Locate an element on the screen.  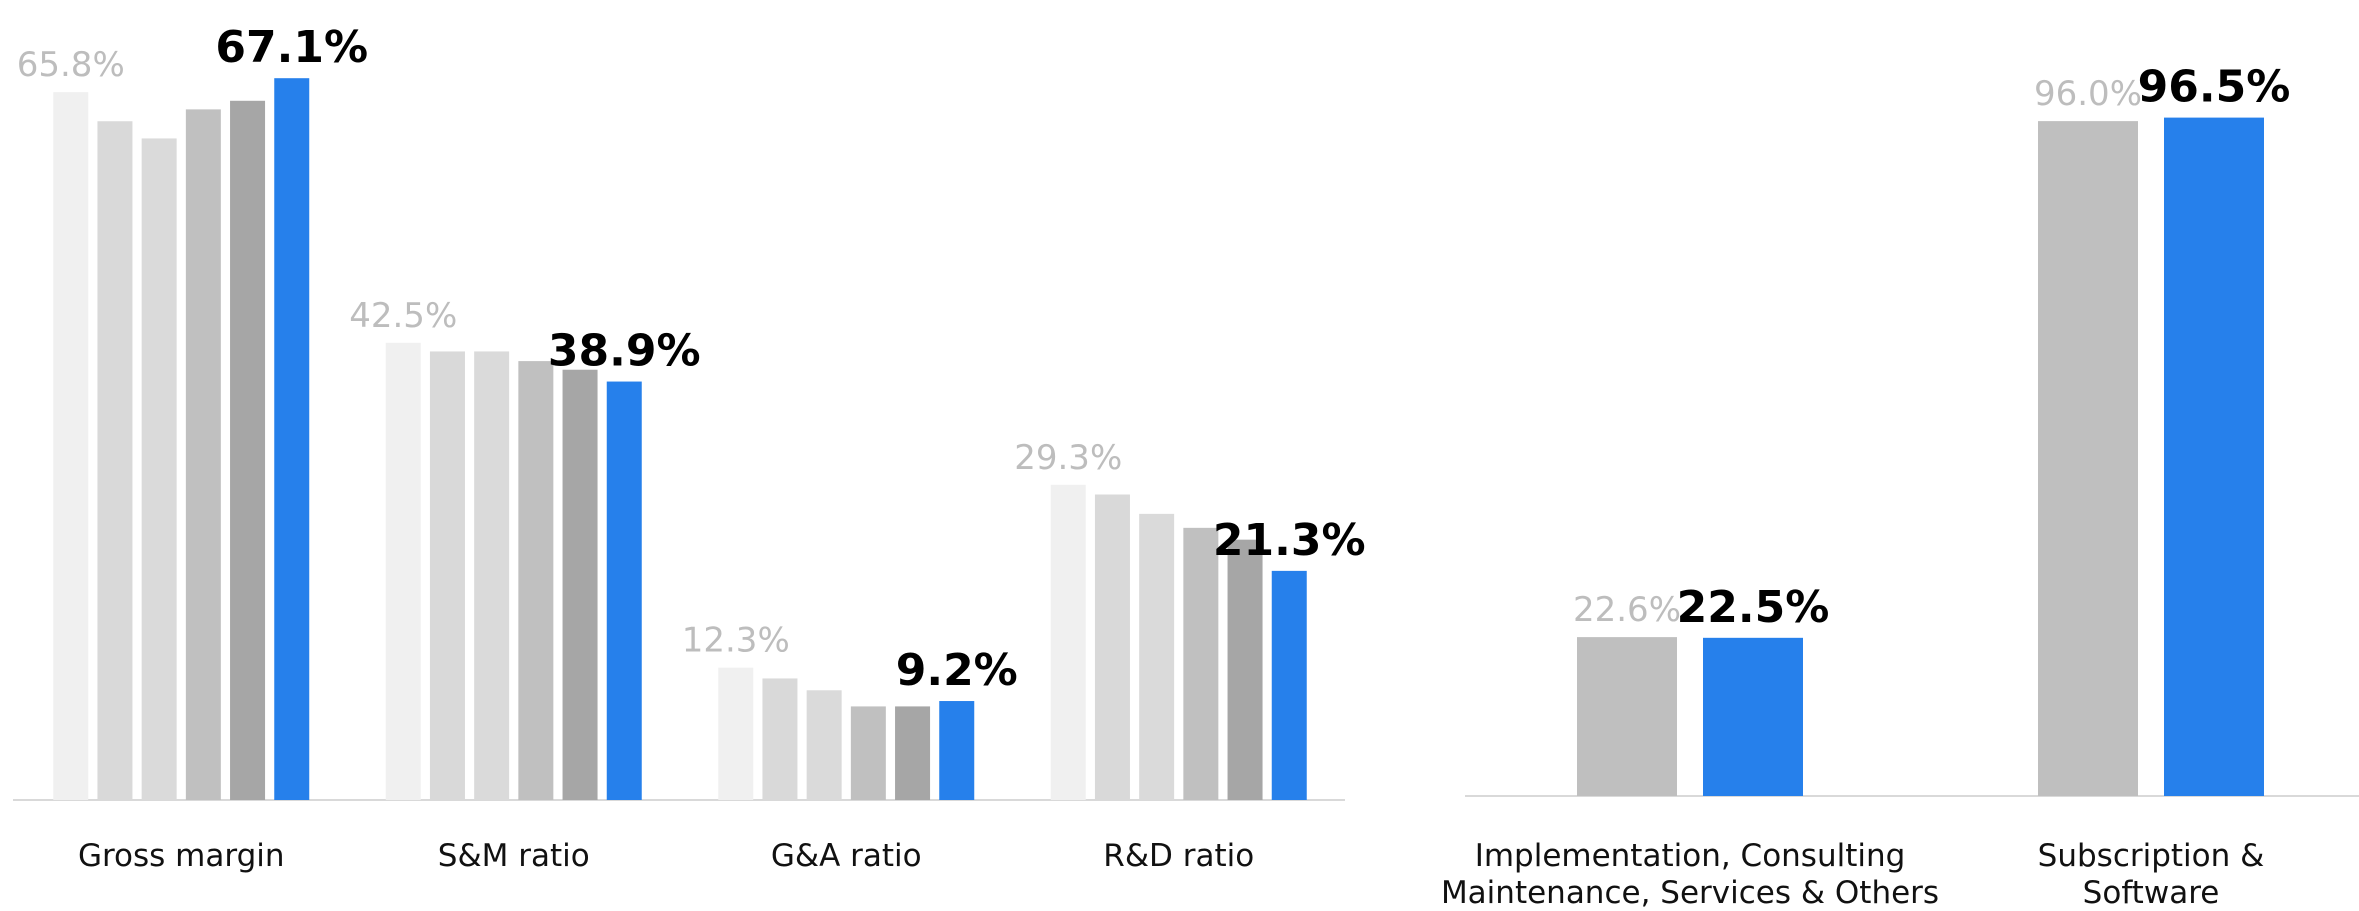
value-label: 67.1% is located at coordinates (291, 47).